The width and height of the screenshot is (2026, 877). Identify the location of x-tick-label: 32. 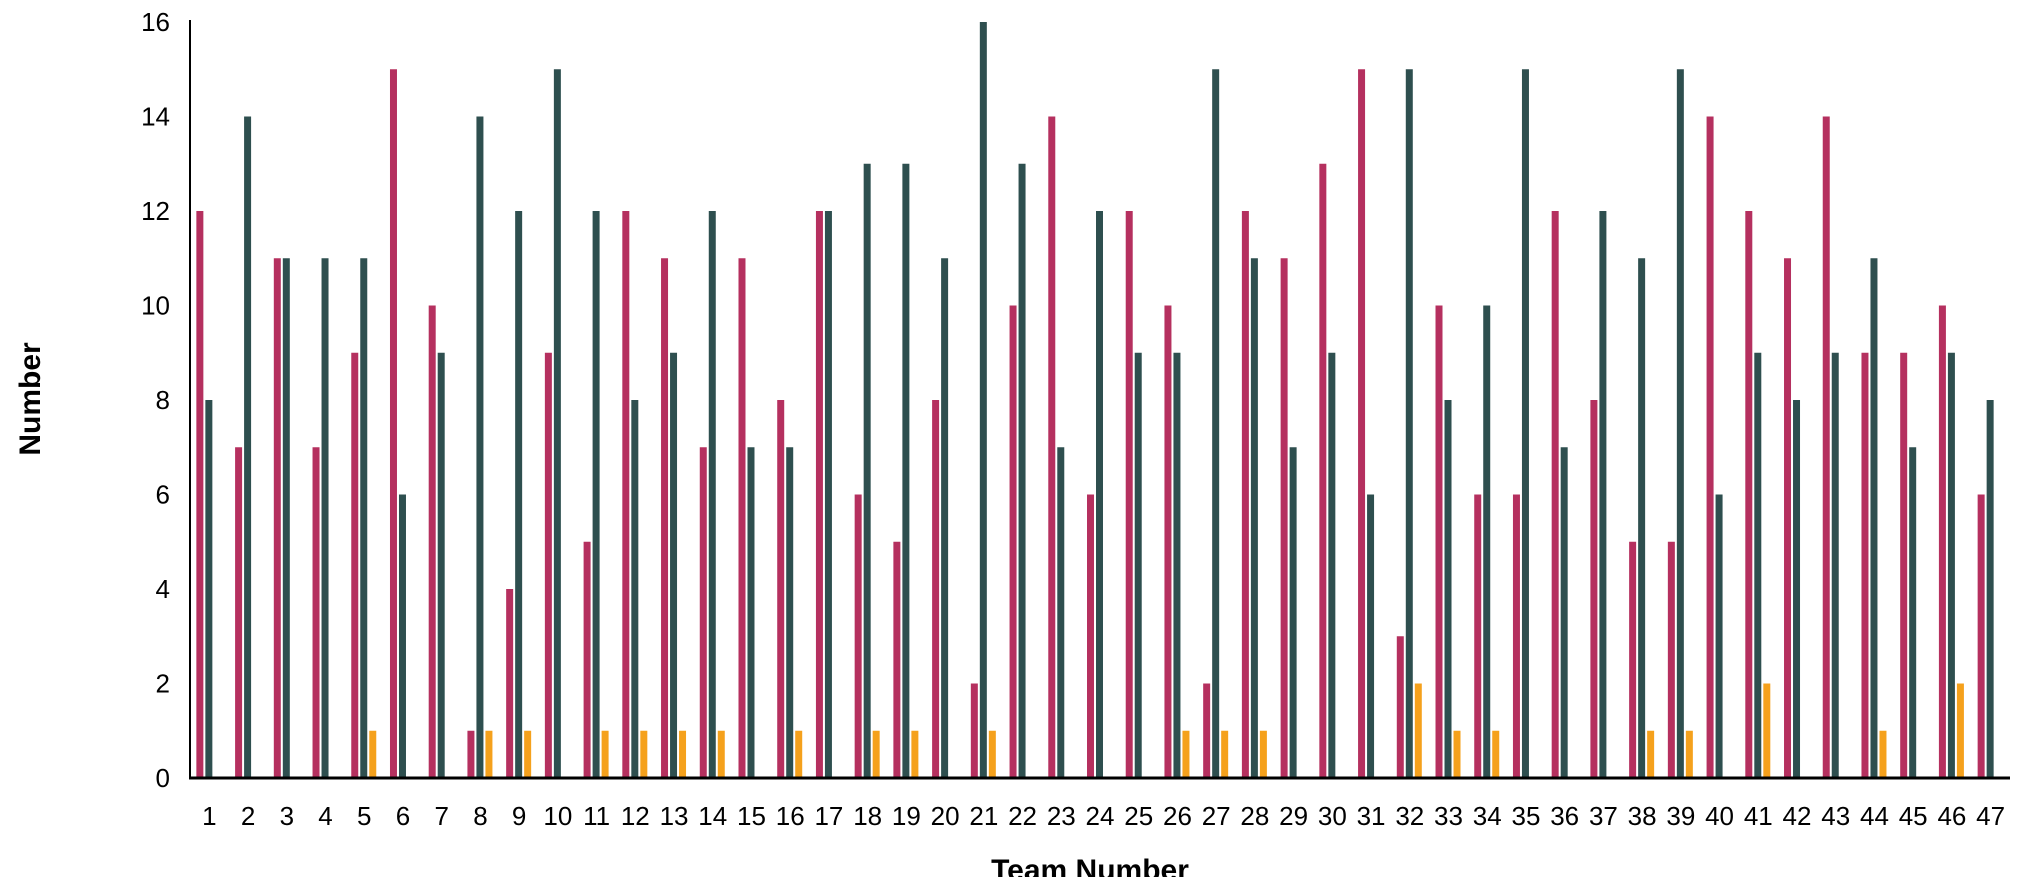
(1409, 816).